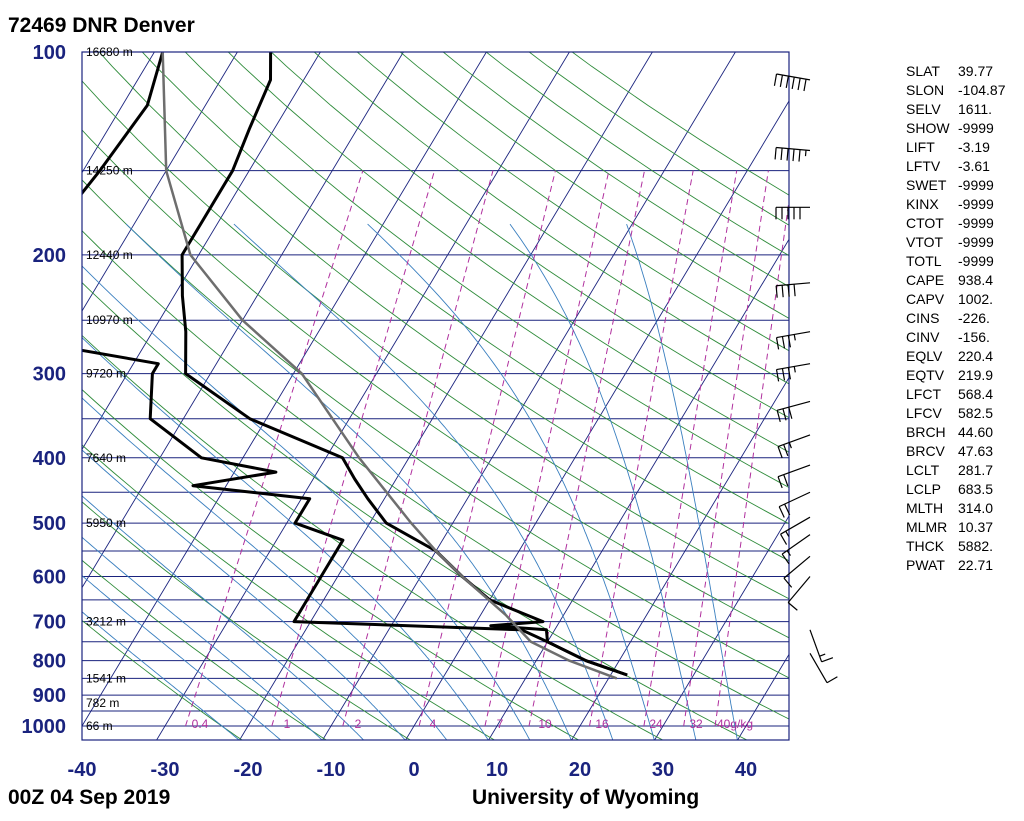 The height and width of the screenshot is (821, 1024). I want to click on index-value: 683.5, so click(976, 489).